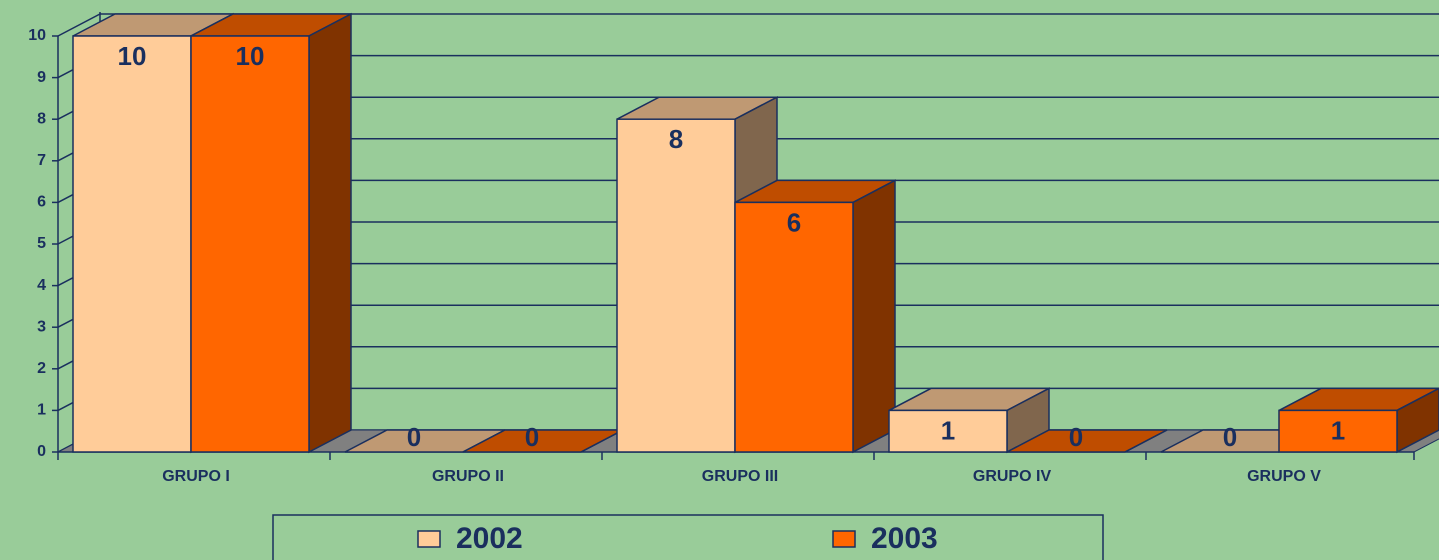 Image resolution: width=1439 pixels, height=560 pixels. I want to click on y-tick-label: 8, so click(41, 118).